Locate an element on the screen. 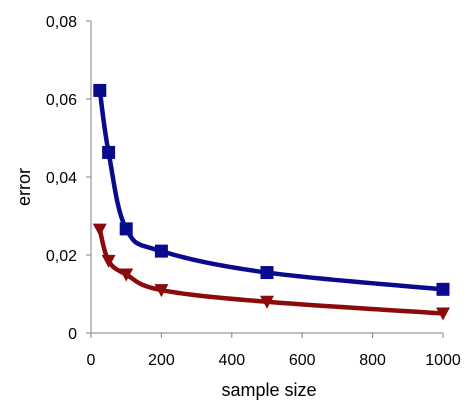 Image resolution: width=474 pixels, height=413 pixels. x-ticks: 0 200 400 600 800 1000 is located at coordinates (274, 351).